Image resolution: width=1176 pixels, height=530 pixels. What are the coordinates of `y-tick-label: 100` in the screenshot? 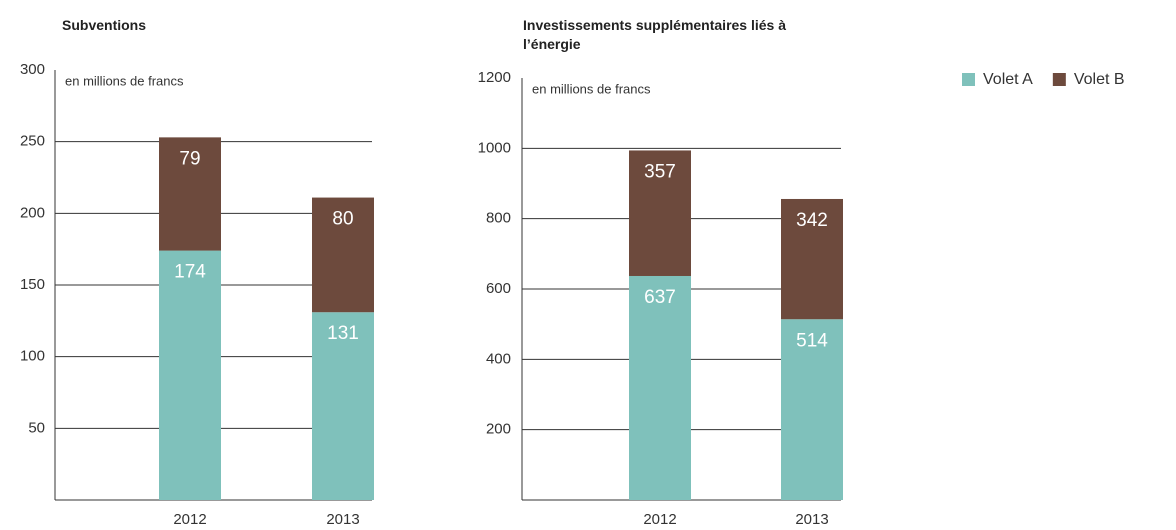 It's located at (32, 356).